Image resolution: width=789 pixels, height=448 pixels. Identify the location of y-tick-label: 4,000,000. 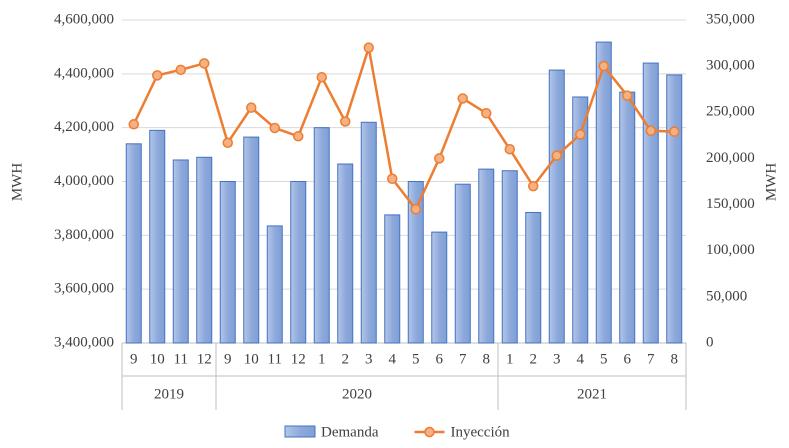
(84, 181).